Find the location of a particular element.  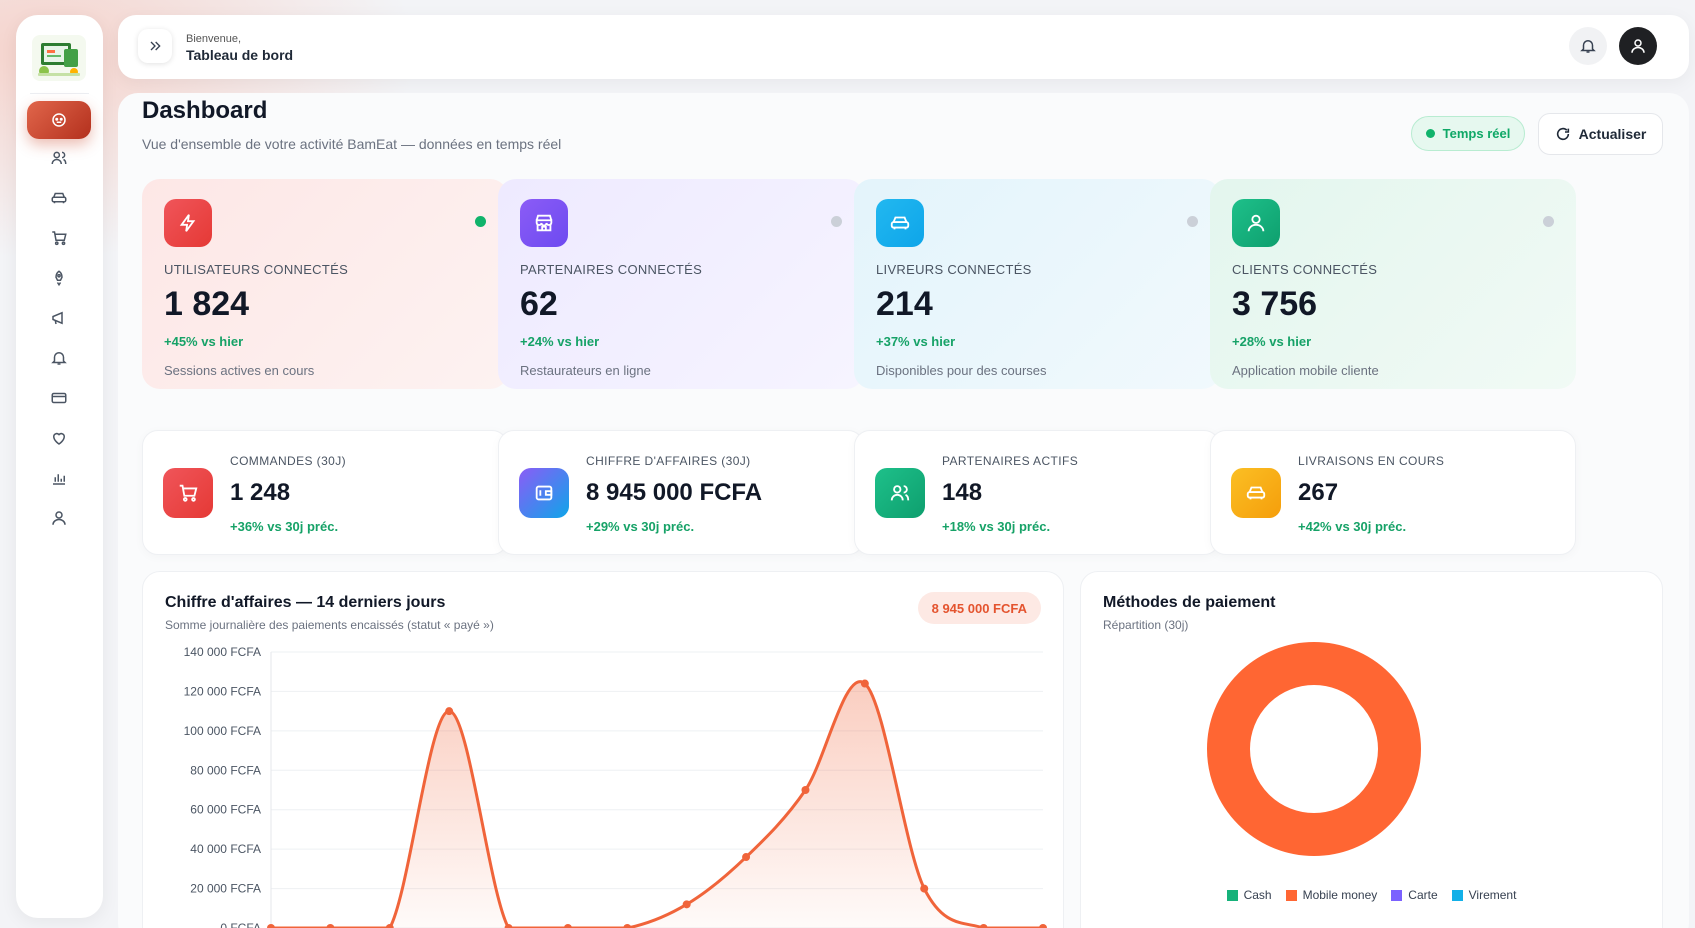

legend-swatch is located at coordinates (1457, 895).